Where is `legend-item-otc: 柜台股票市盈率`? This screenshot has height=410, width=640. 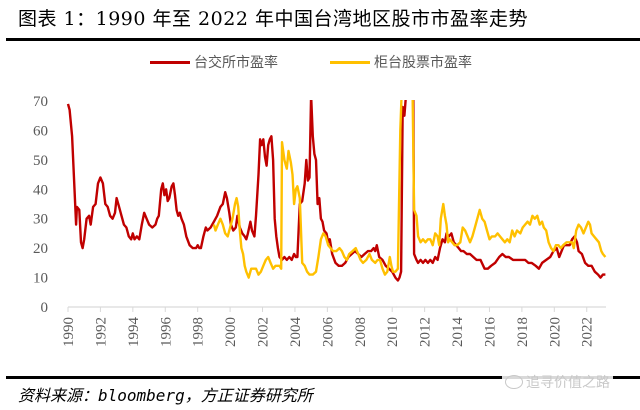 legend-item-otc: 柜台股票市盈率 is located at coordinates (401, 62).